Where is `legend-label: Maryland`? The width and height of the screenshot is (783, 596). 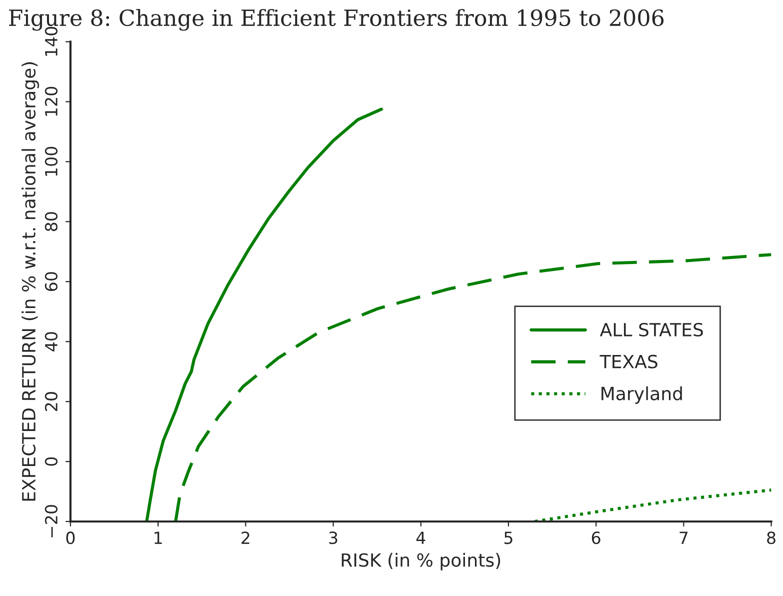 legend-label: Maryland is located at coordinates (642, 395).